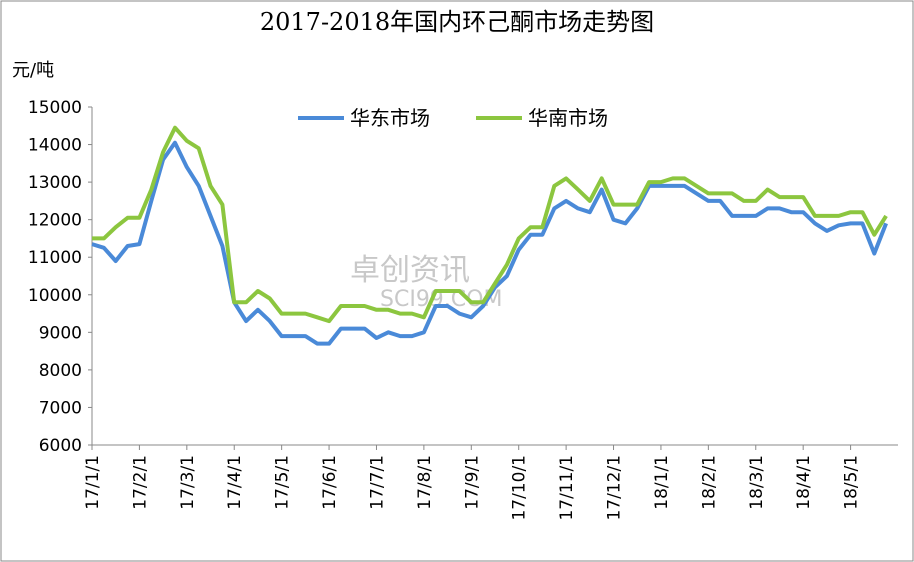 The width and height of the screenshot is (914, 562). Describe the element at coordinates (60, 446) in the screenshot. I see `y-tick-label: 6000` at that location.